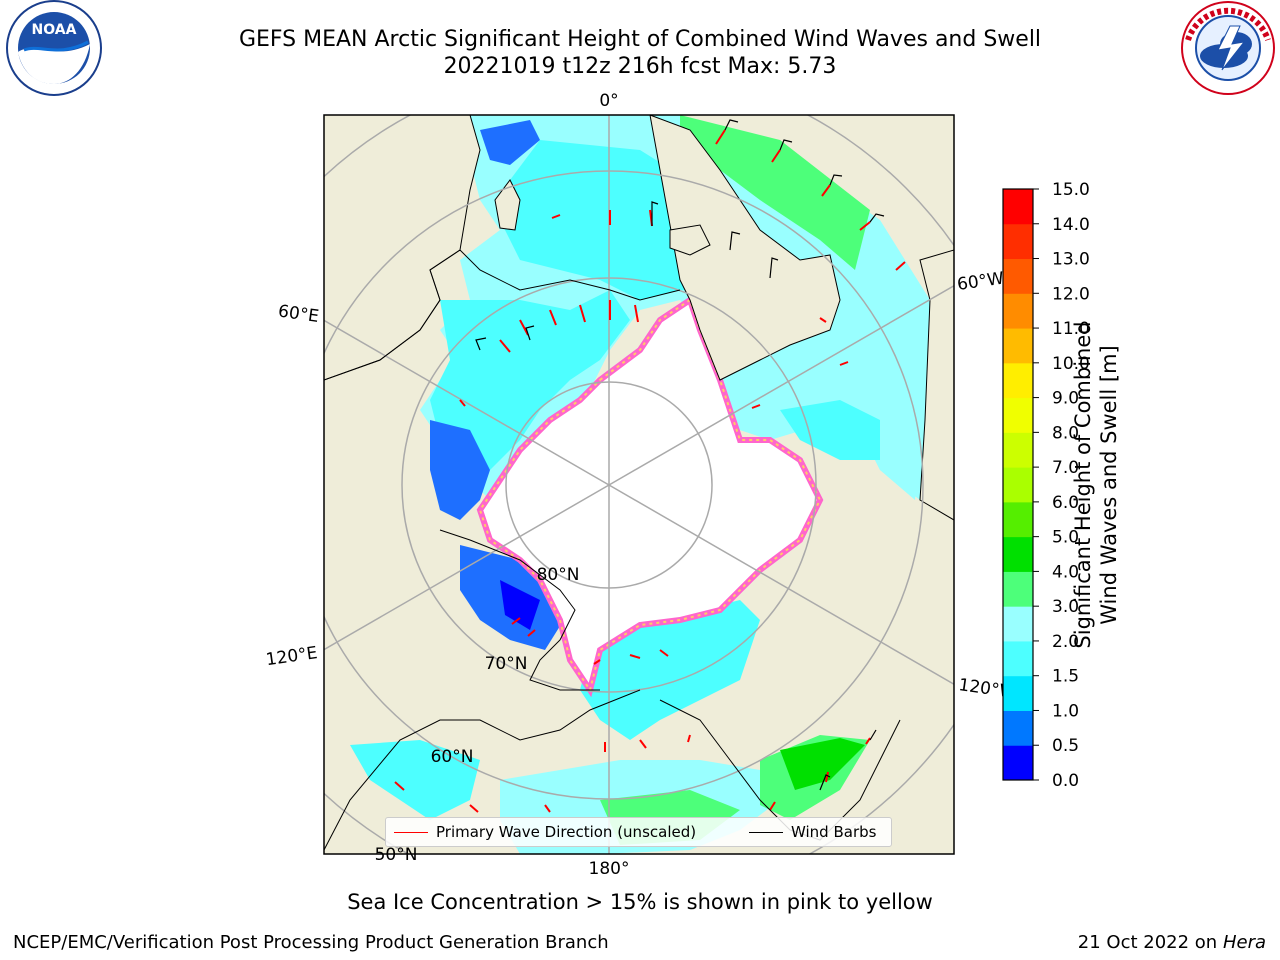 The width and height of the screenshot is (1280, 960). Describe the element at coordinates (1065, 642) in the screenshot. I see `colorbar-tick-label: 2.0` at that location.